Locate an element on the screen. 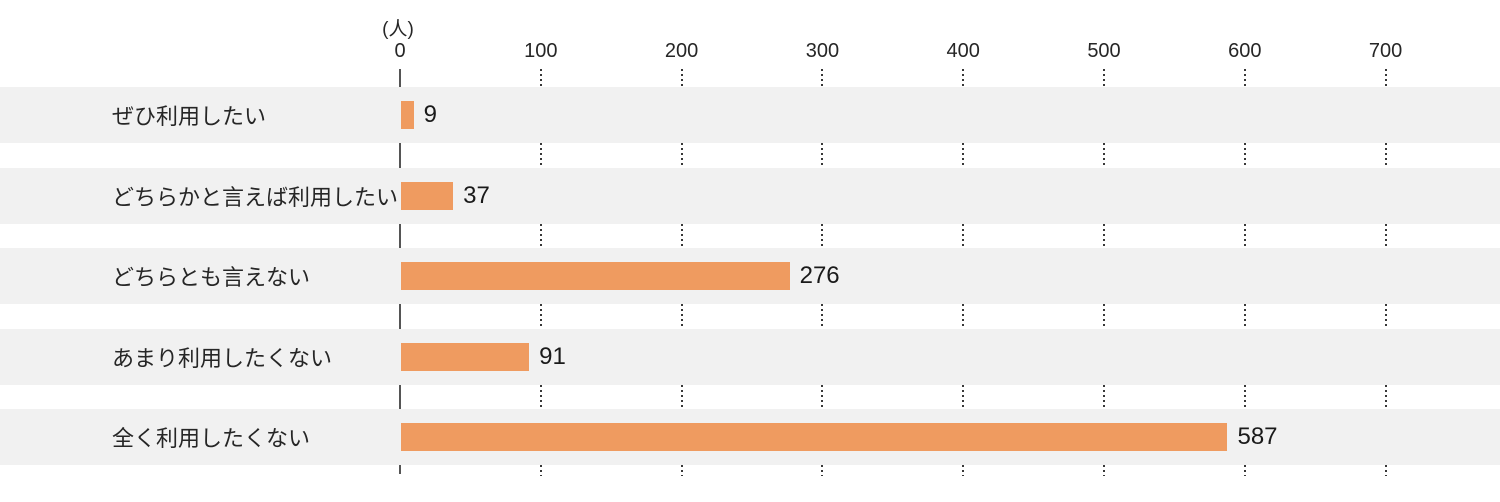 This screenshot has height=502, width=1500. value-label: 91 is located at coordinates (552, 356).